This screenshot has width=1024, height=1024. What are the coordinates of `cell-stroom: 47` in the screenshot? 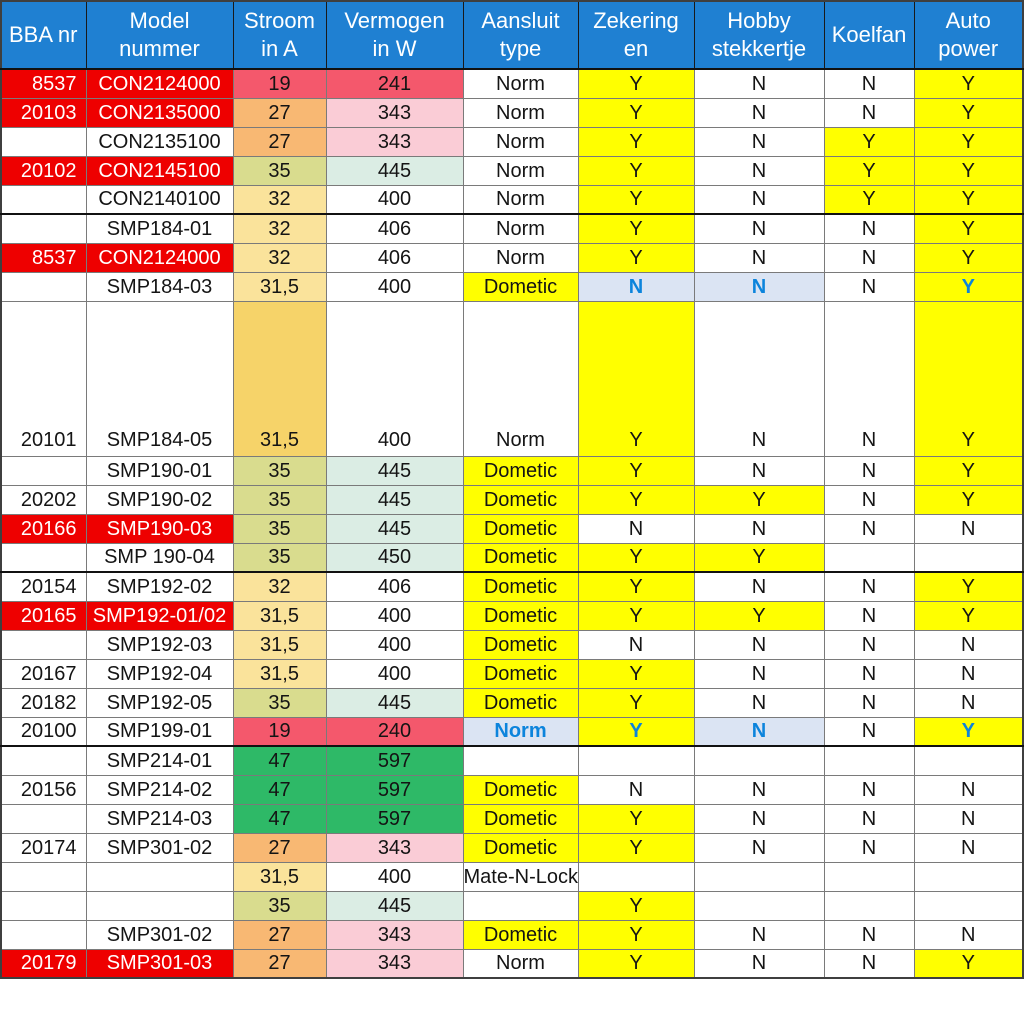 It's located at (279, 760).